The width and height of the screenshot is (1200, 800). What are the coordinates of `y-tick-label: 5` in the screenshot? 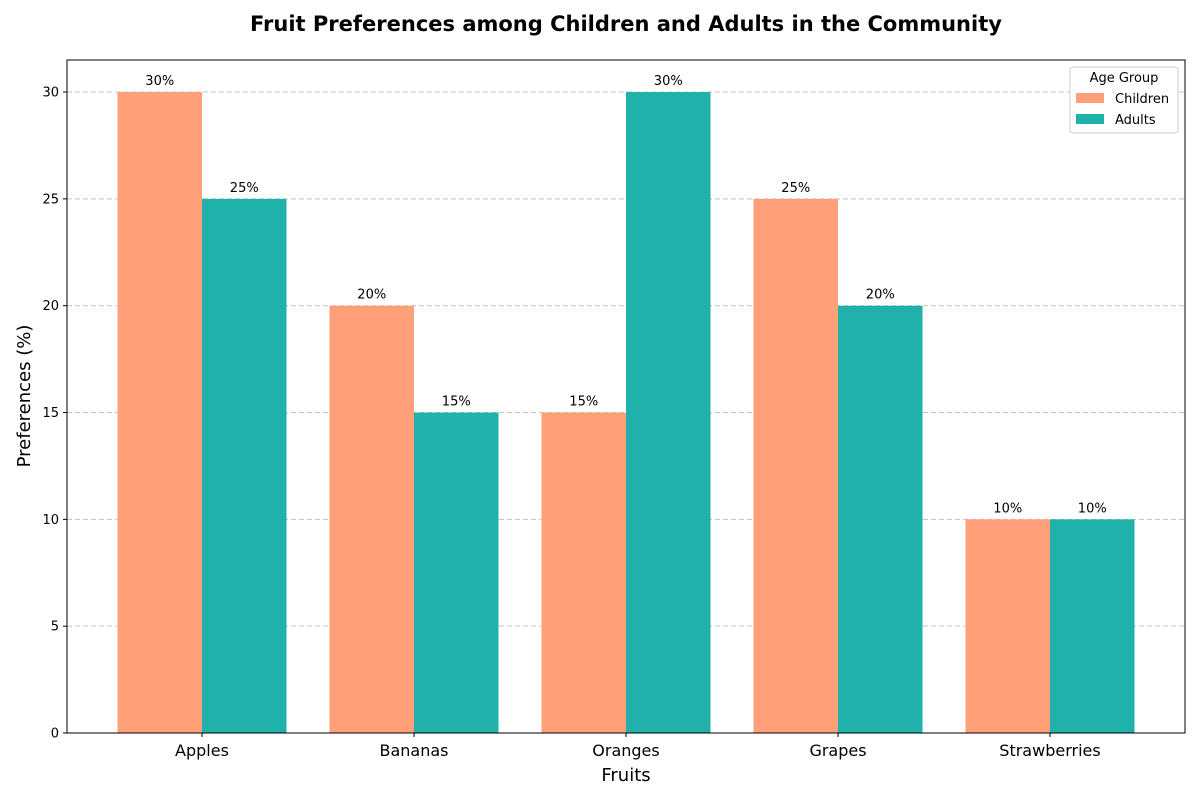 It's located at (55, 627).